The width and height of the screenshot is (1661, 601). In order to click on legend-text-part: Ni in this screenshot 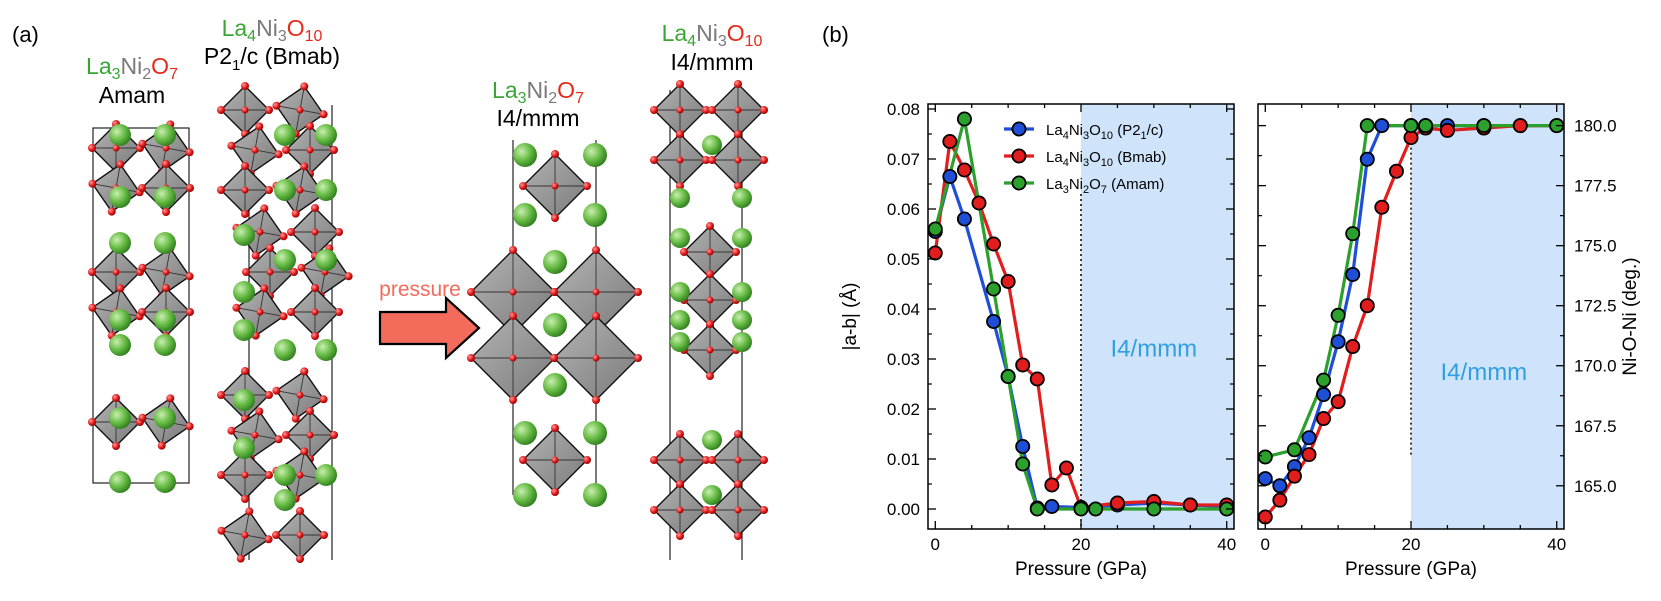, I will do `click(1076, 130)`.